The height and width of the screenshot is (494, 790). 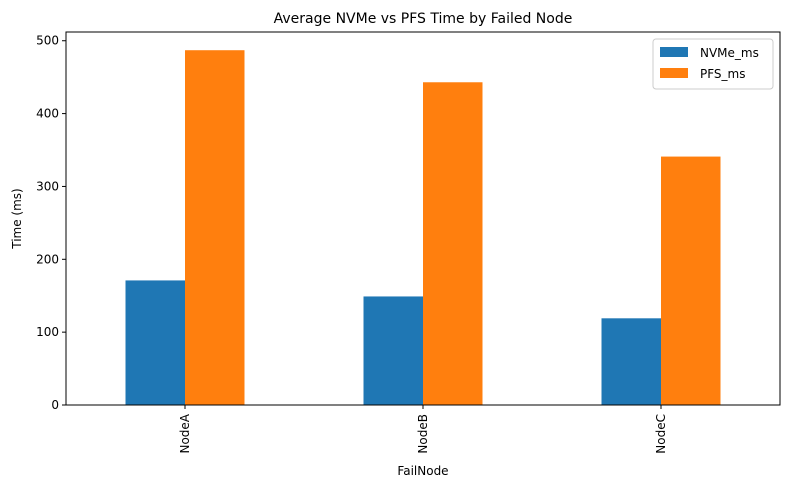 I want to click on y-tick-label: 0, so click(x=55, y=405).